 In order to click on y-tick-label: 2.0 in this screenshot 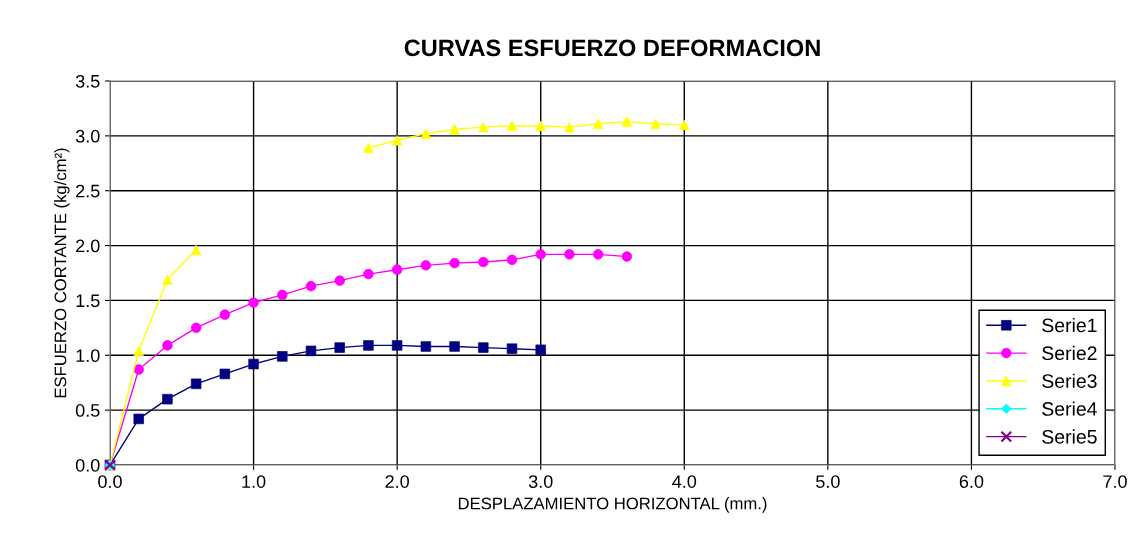, I will do `click(88, 246)`.